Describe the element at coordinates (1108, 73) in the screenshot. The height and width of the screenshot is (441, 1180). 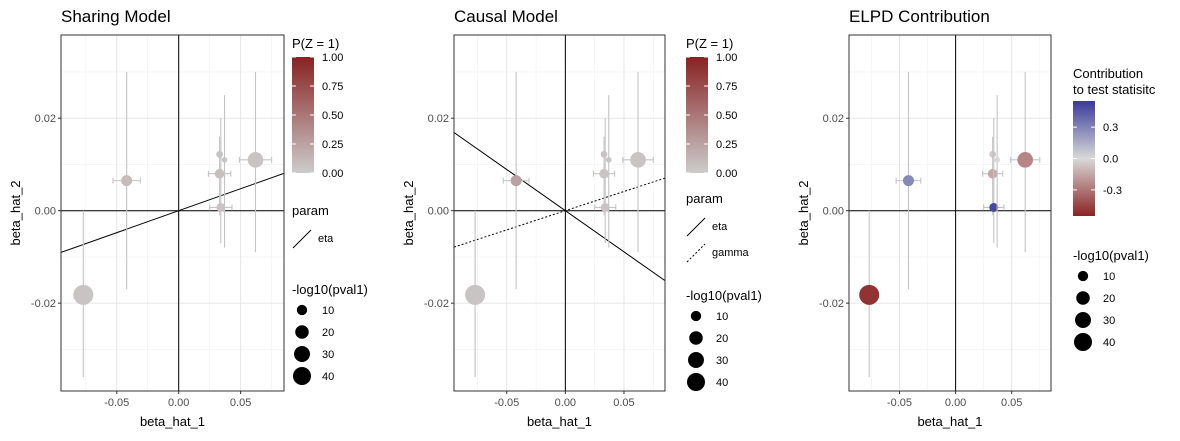
I see `colorbar-title: Contribution` at that location.